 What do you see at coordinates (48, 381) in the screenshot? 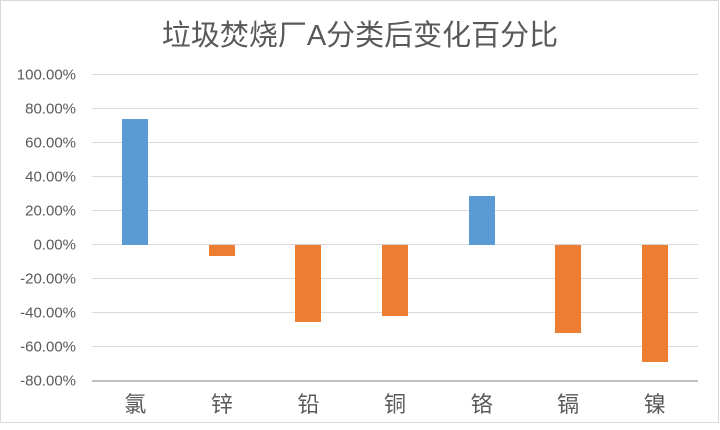
I see `y-axis-tick-label: -80.00%` at bounding box center [48, 381].